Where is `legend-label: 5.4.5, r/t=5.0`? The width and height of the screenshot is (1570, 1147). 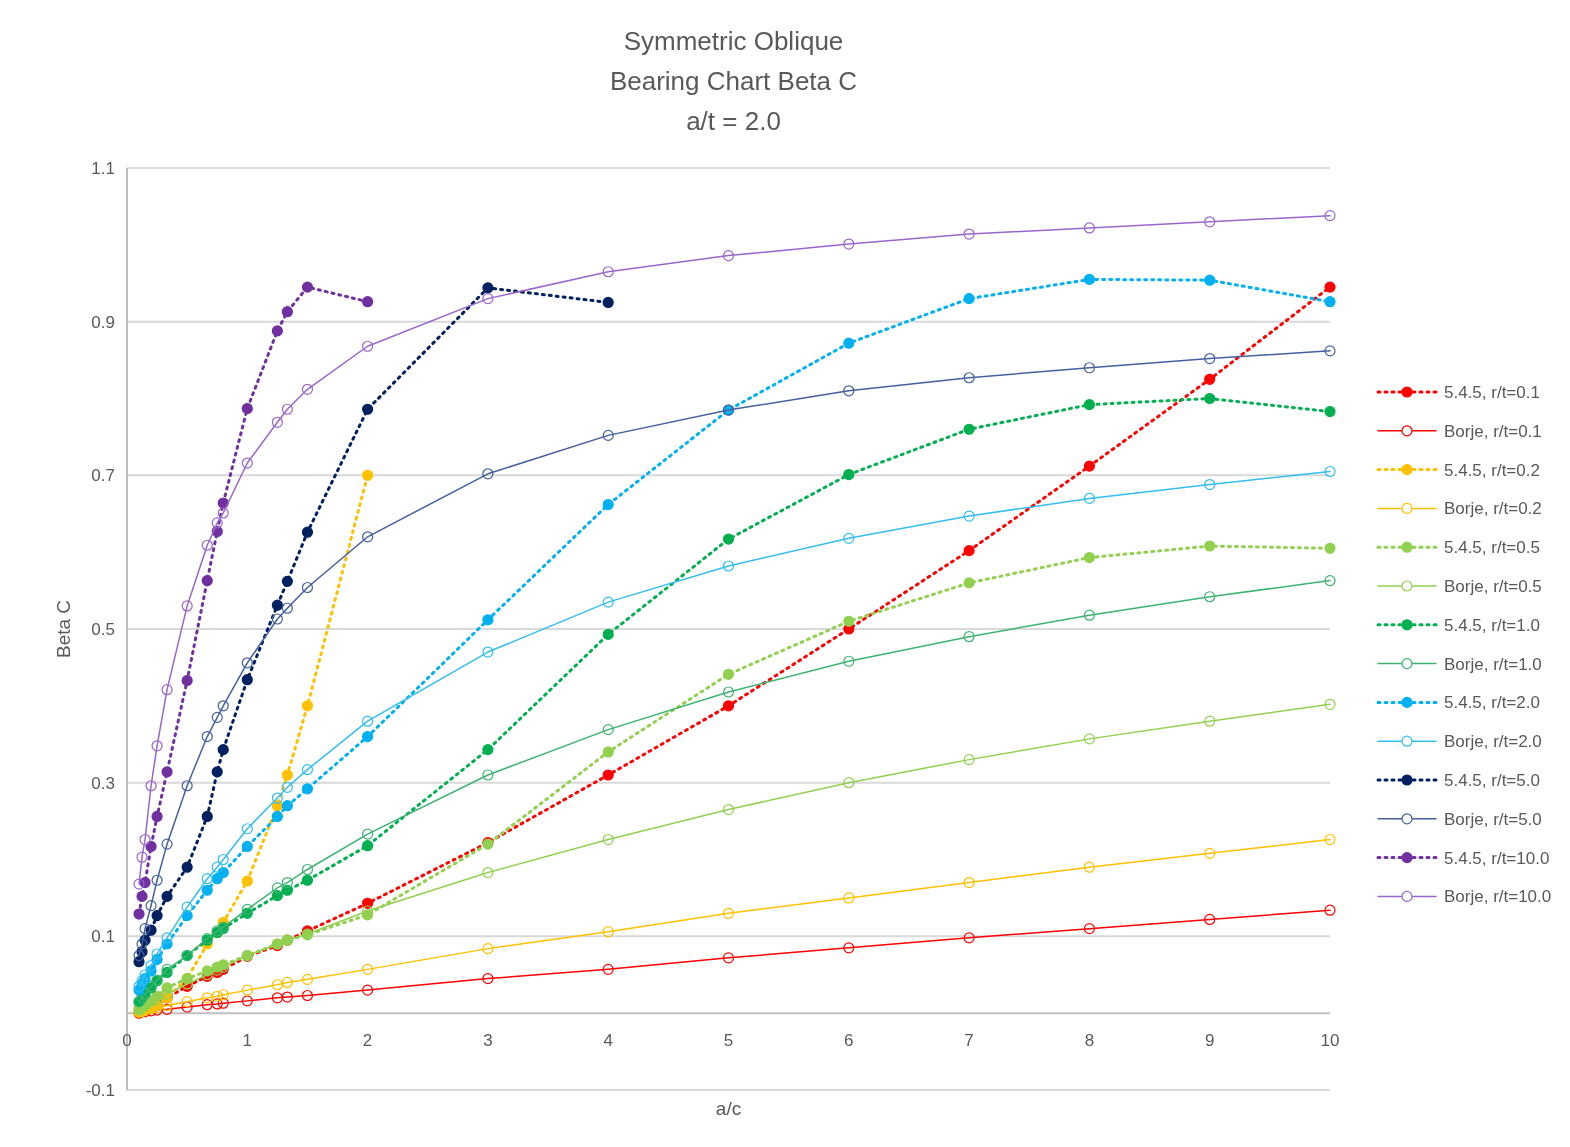 legend-label: 5.4.5, r/t=5.0 is located at coordinates (1492, 780).